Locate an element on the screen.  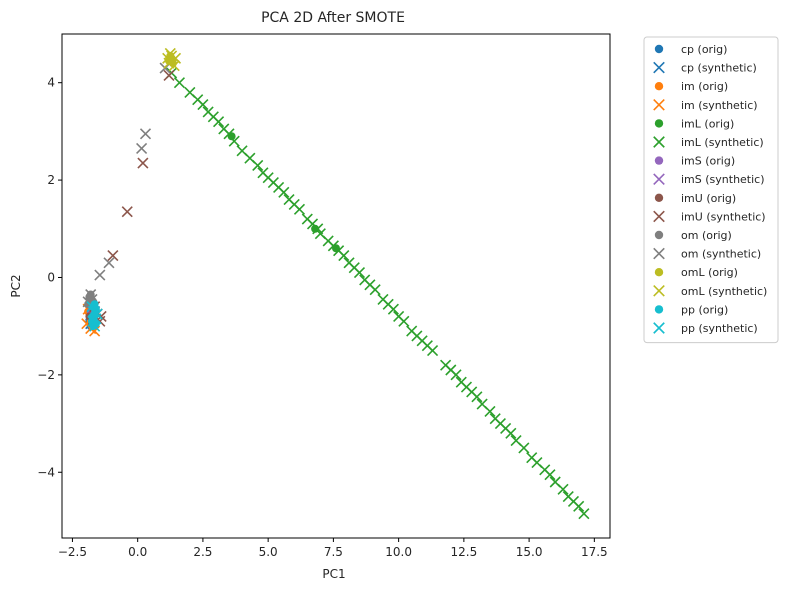
legend-label: imS (orig) is located at coordinates (708, 161).